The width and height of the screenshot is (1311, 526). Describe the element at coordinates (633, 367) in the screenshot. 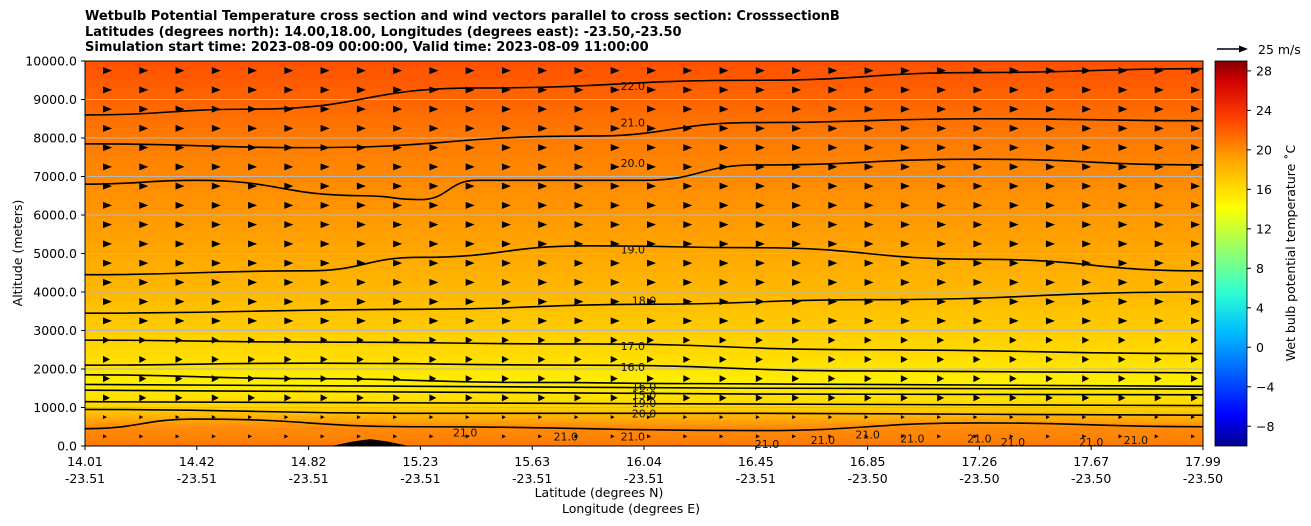

I see `contour-label: 16.0` at that location.